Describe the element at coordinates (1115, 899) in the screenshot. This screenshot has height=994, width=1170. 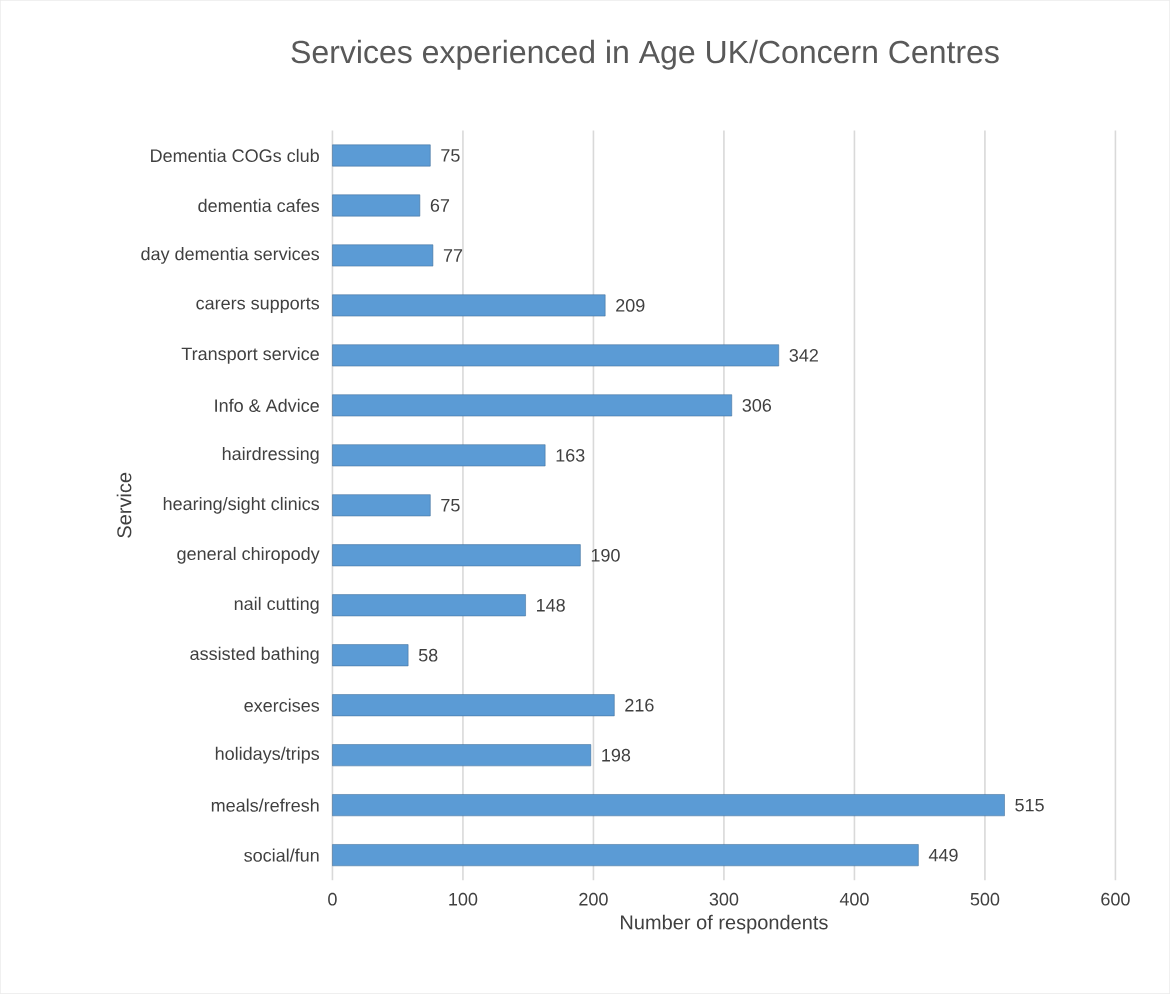
I see `x-tick-label: 600` at that location.